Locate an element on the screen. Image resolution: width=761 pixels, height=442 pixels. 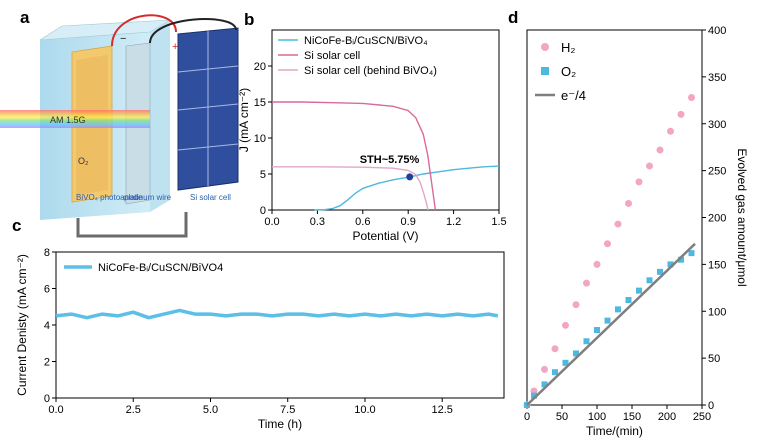
tank-side is located at coordinates (160, 116).